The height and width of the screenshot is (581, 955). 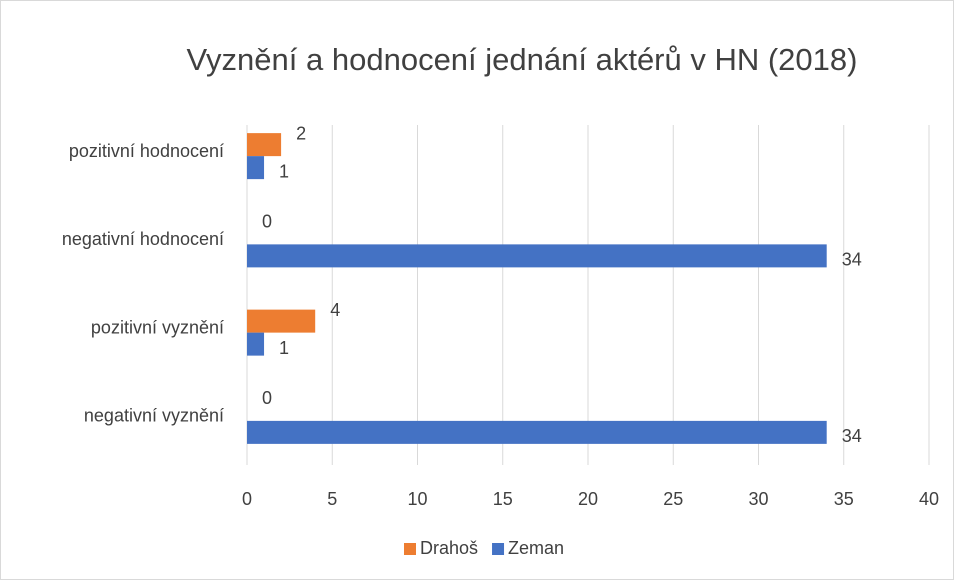 I want to click on legend-label: Zeman, so click(x=536, y=548).